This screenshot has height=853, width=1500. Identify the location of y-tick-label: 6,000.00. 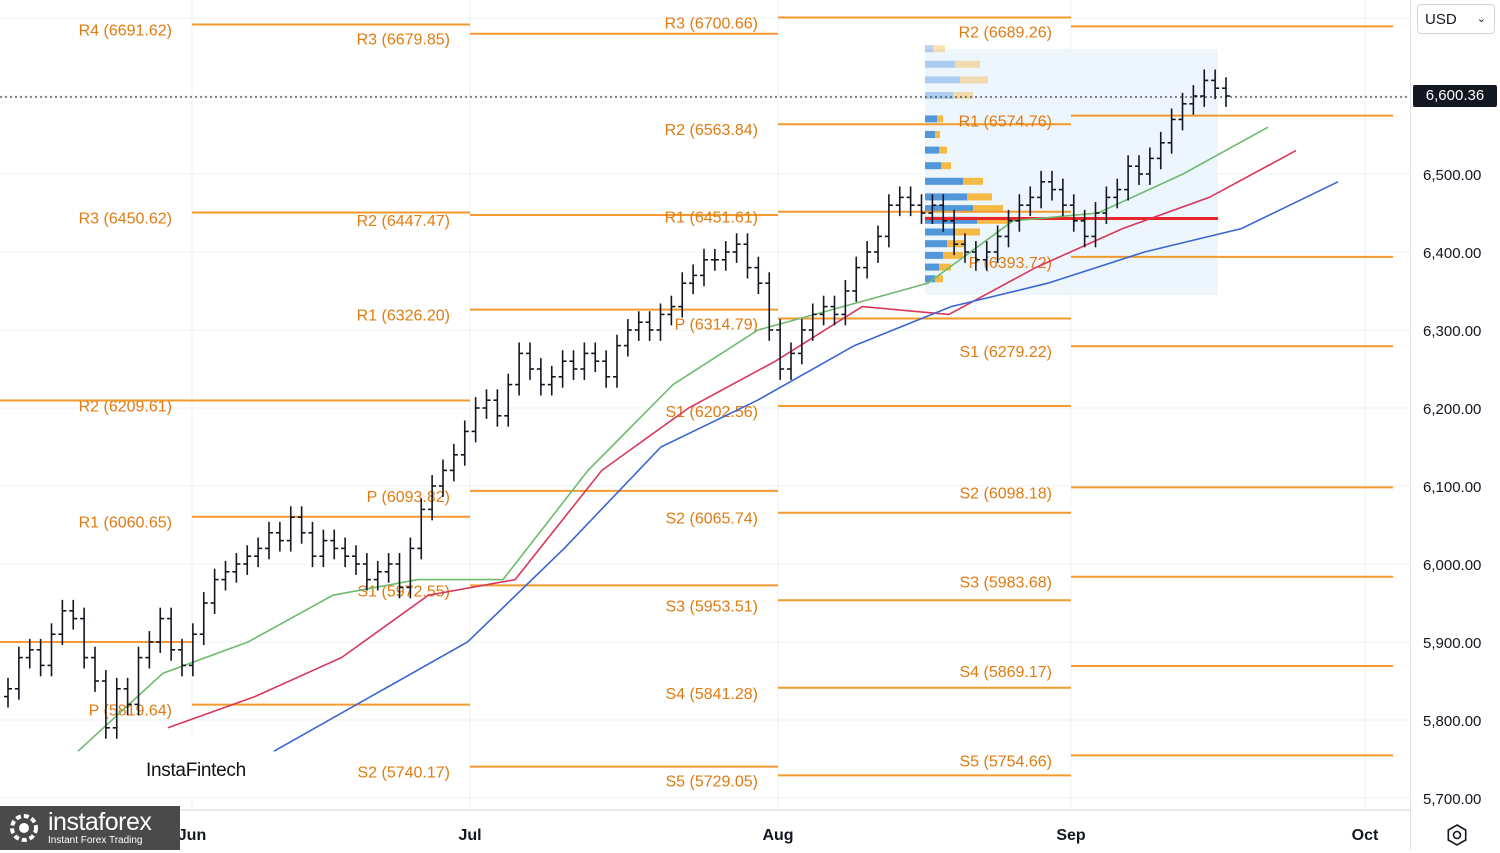
(1452, 565).